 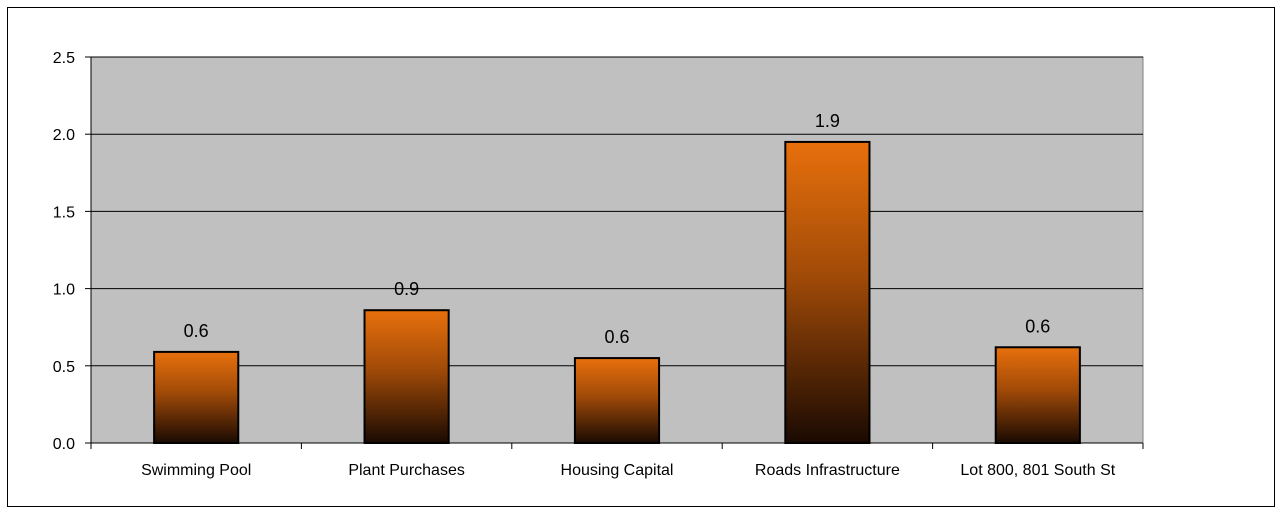 I want to click on x-tick-label: Plant Purchases, so click(x=406, y=470).